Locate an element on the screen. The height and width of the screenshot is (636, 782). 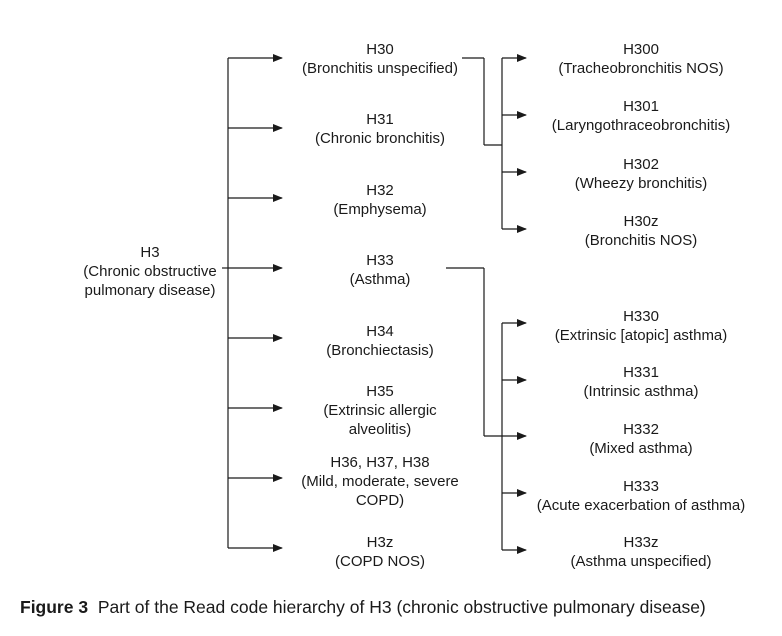
node-h332: H332 (Mixed asthma) is located at coordinates (641, 439).